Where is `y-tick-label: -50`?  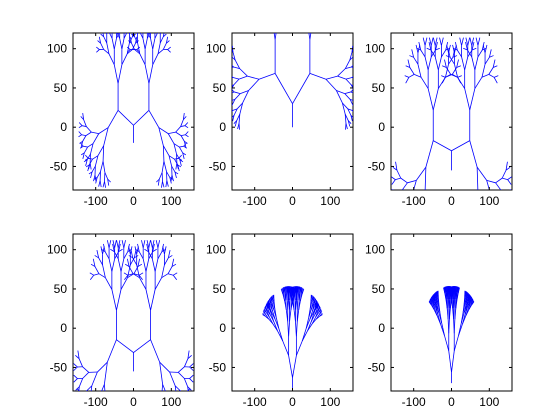 y-tick-label: -50 is located at coordinates (218, 166).